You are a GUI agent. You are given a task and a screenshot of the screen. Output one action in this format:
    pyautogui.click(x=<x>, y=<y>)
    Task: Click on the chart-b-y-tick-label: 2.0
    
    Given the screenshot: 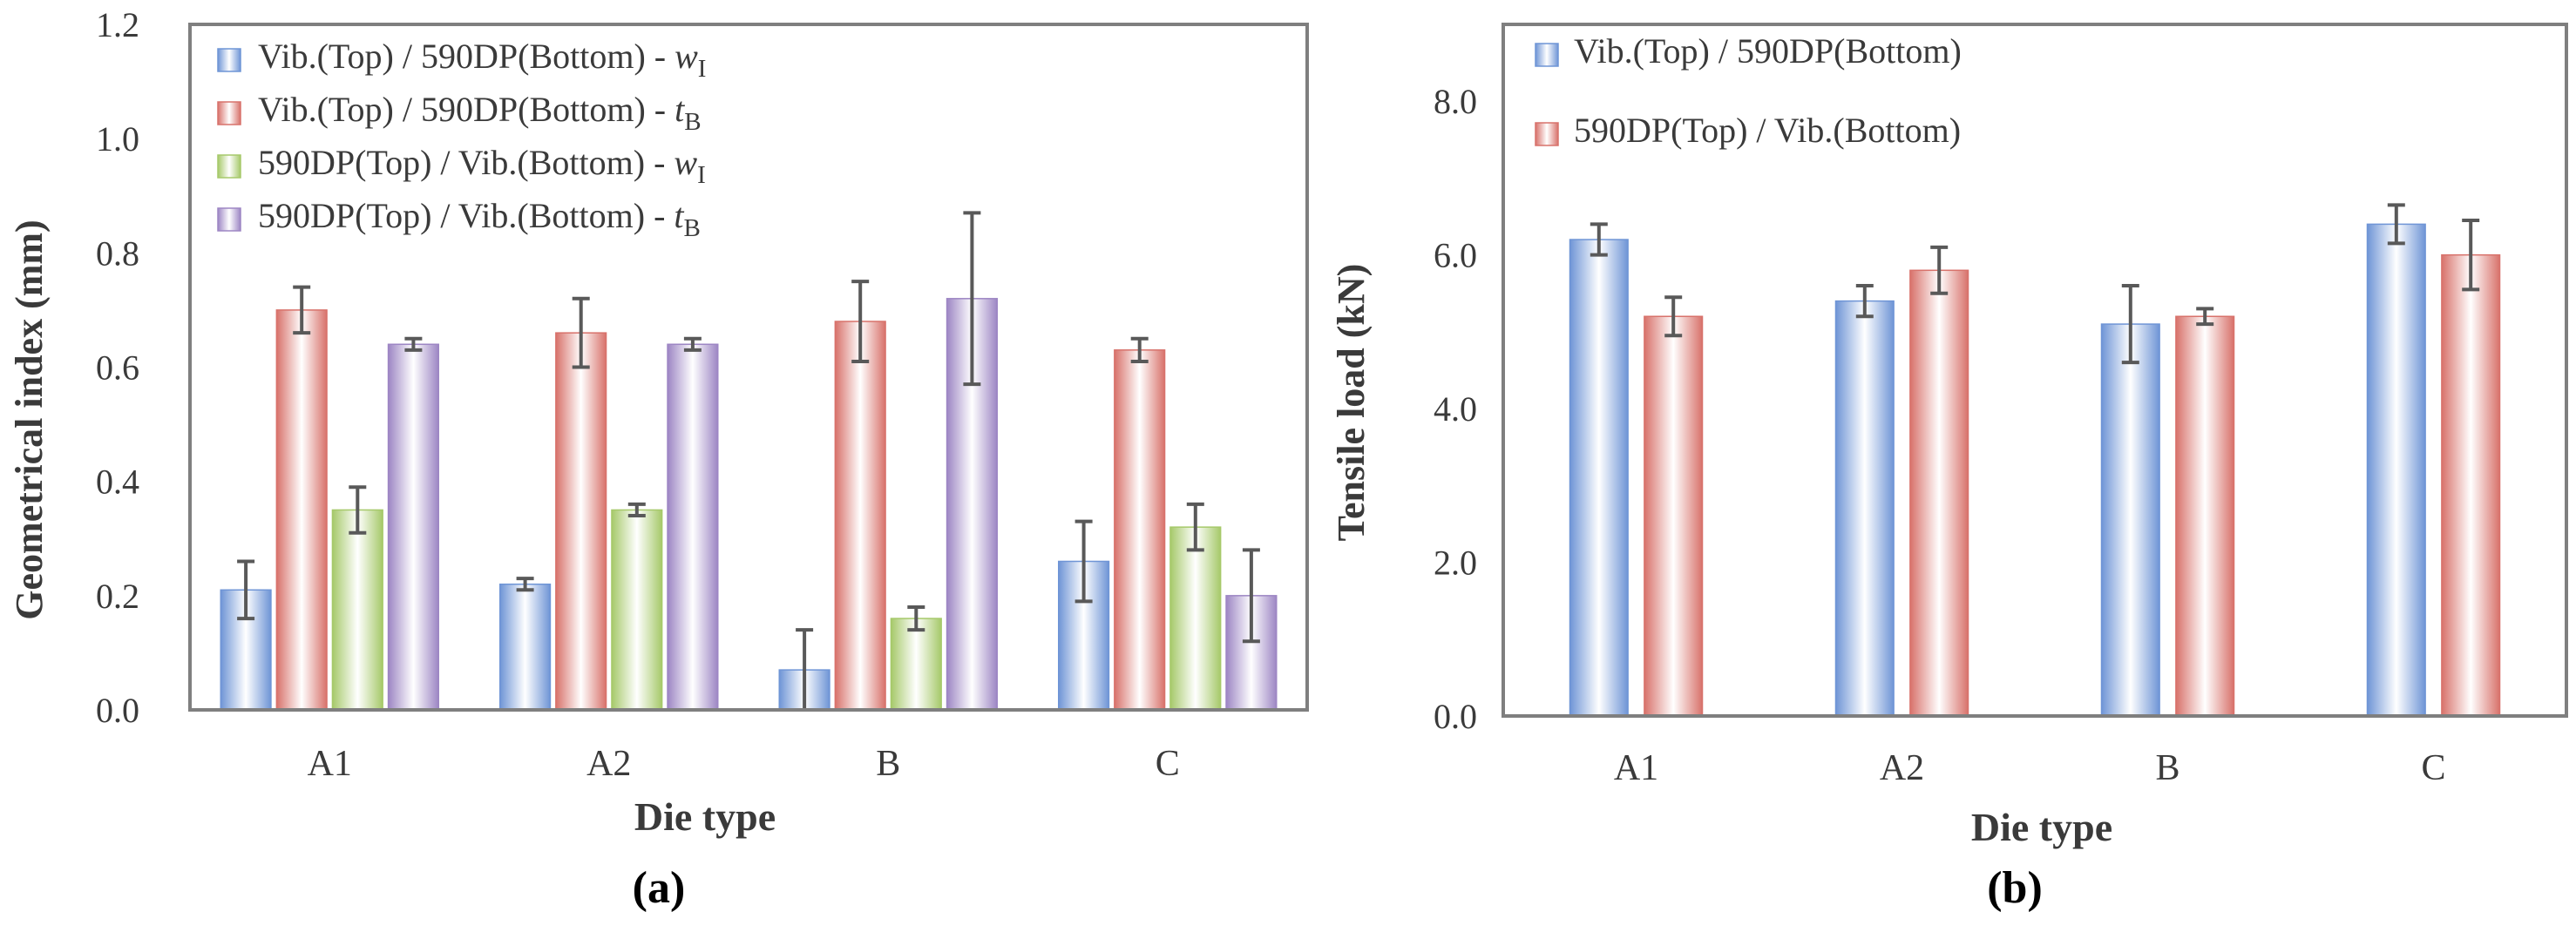 What is the action you would take?
    pyautogui.click(x=1455, y=563)
    